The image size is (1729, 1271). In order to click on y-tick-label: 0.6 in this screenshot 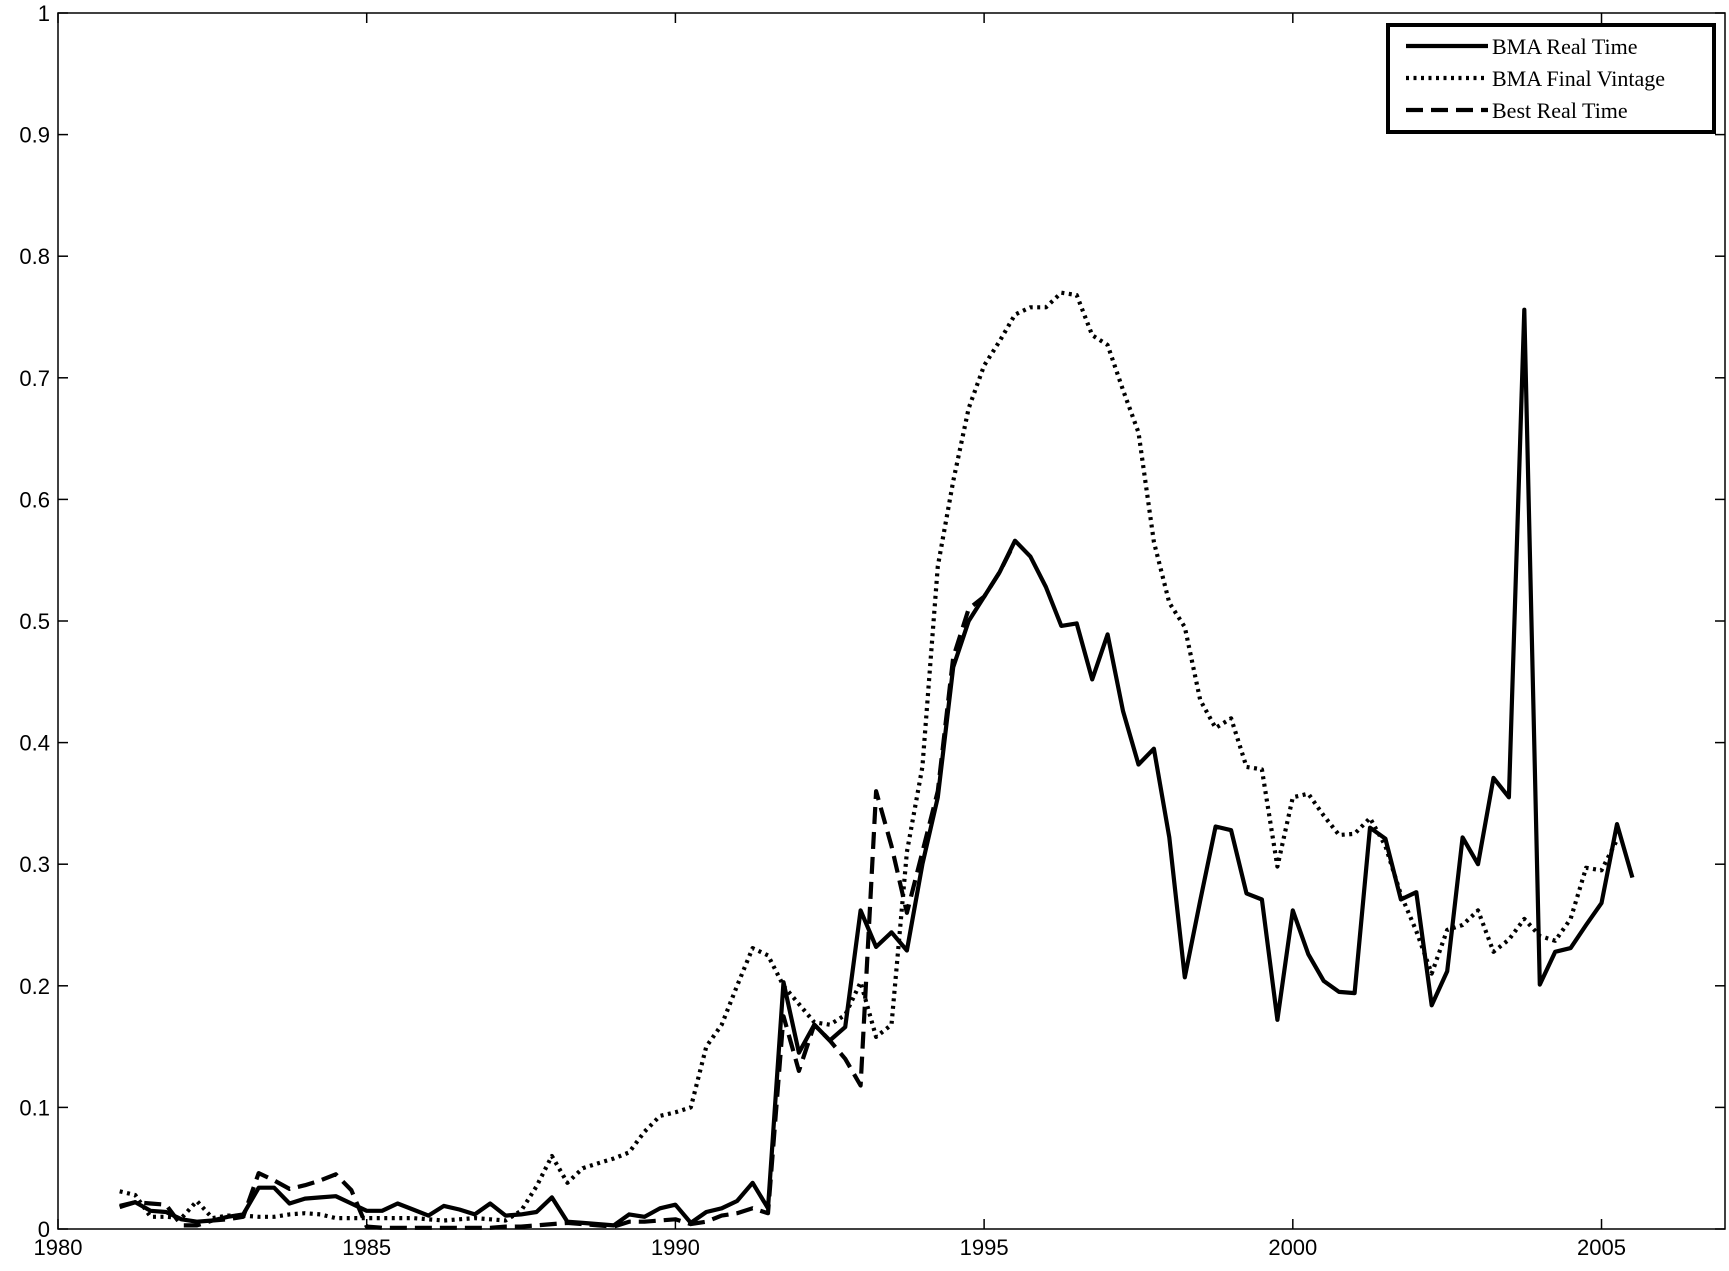, I will do `click(34, 499)`.